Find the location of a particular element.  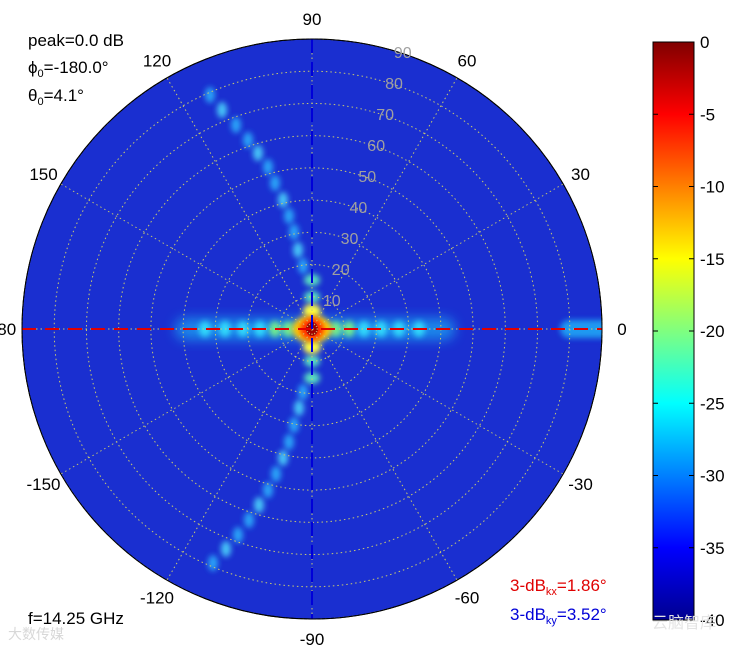

radius-label: 70 is located at coordinates (385, 115).